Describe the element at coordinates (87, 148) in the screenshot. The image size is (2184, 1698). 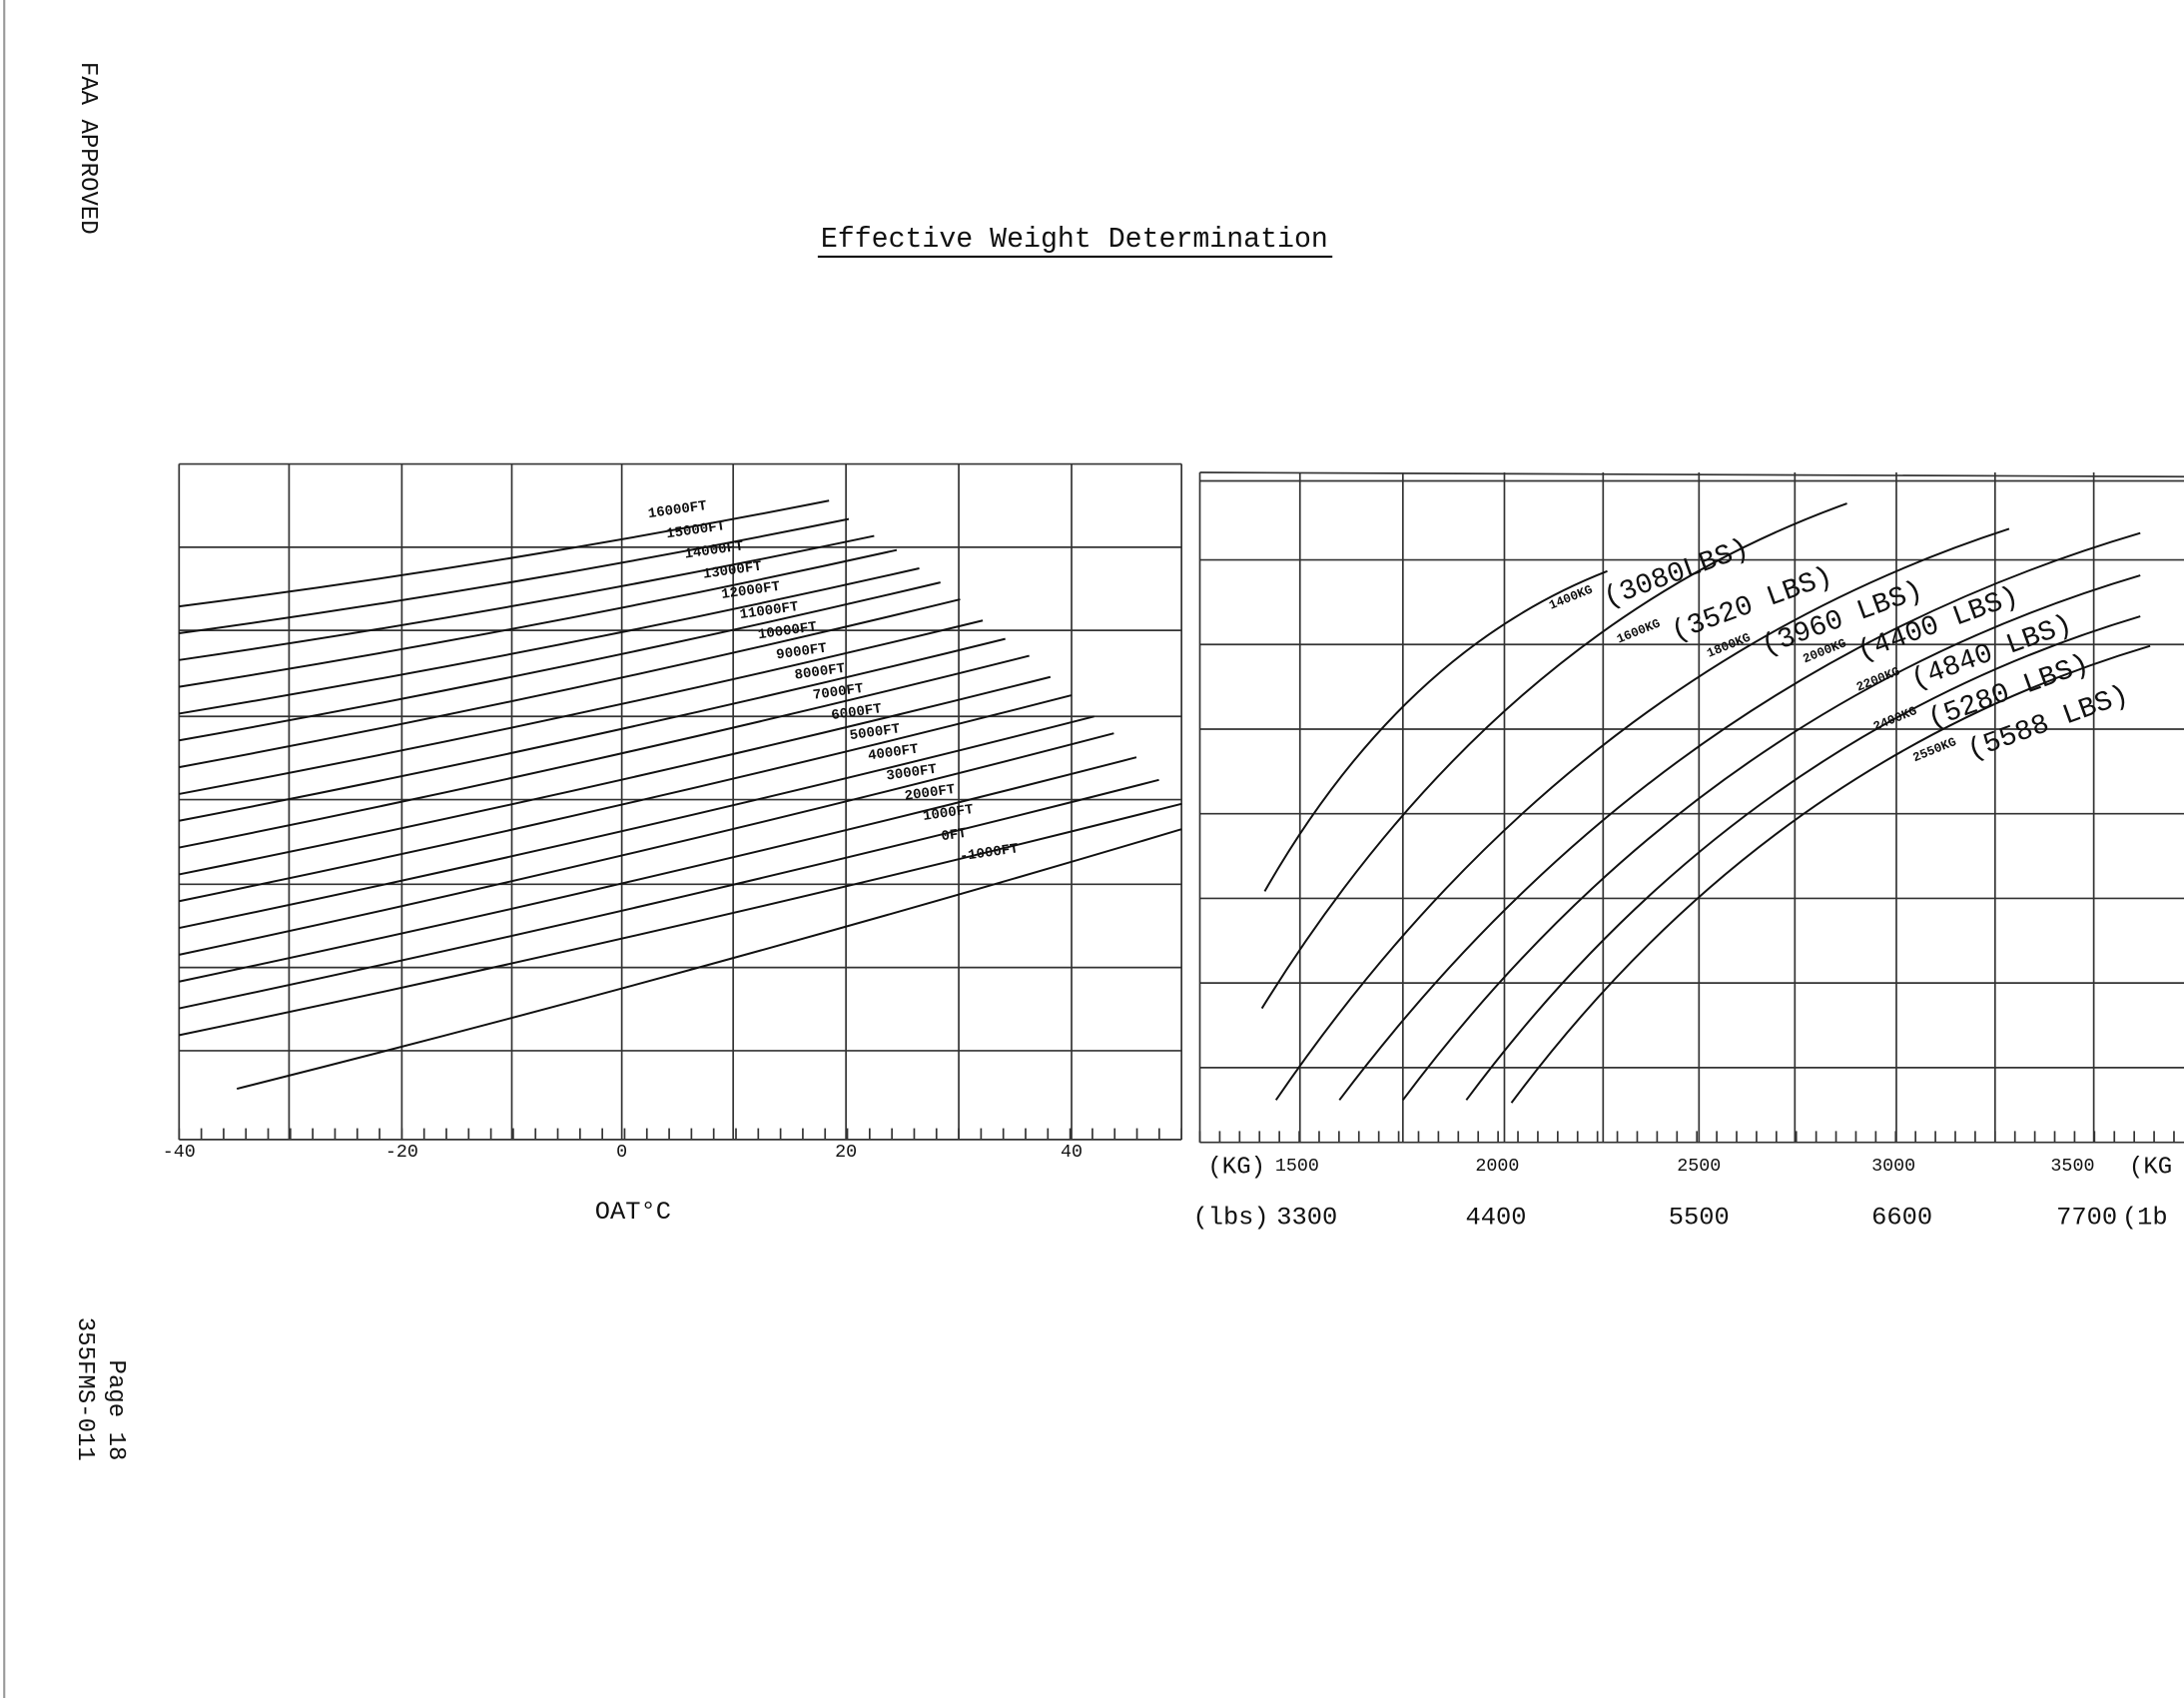
I see `side-label: FAA APPROVED` at that location.